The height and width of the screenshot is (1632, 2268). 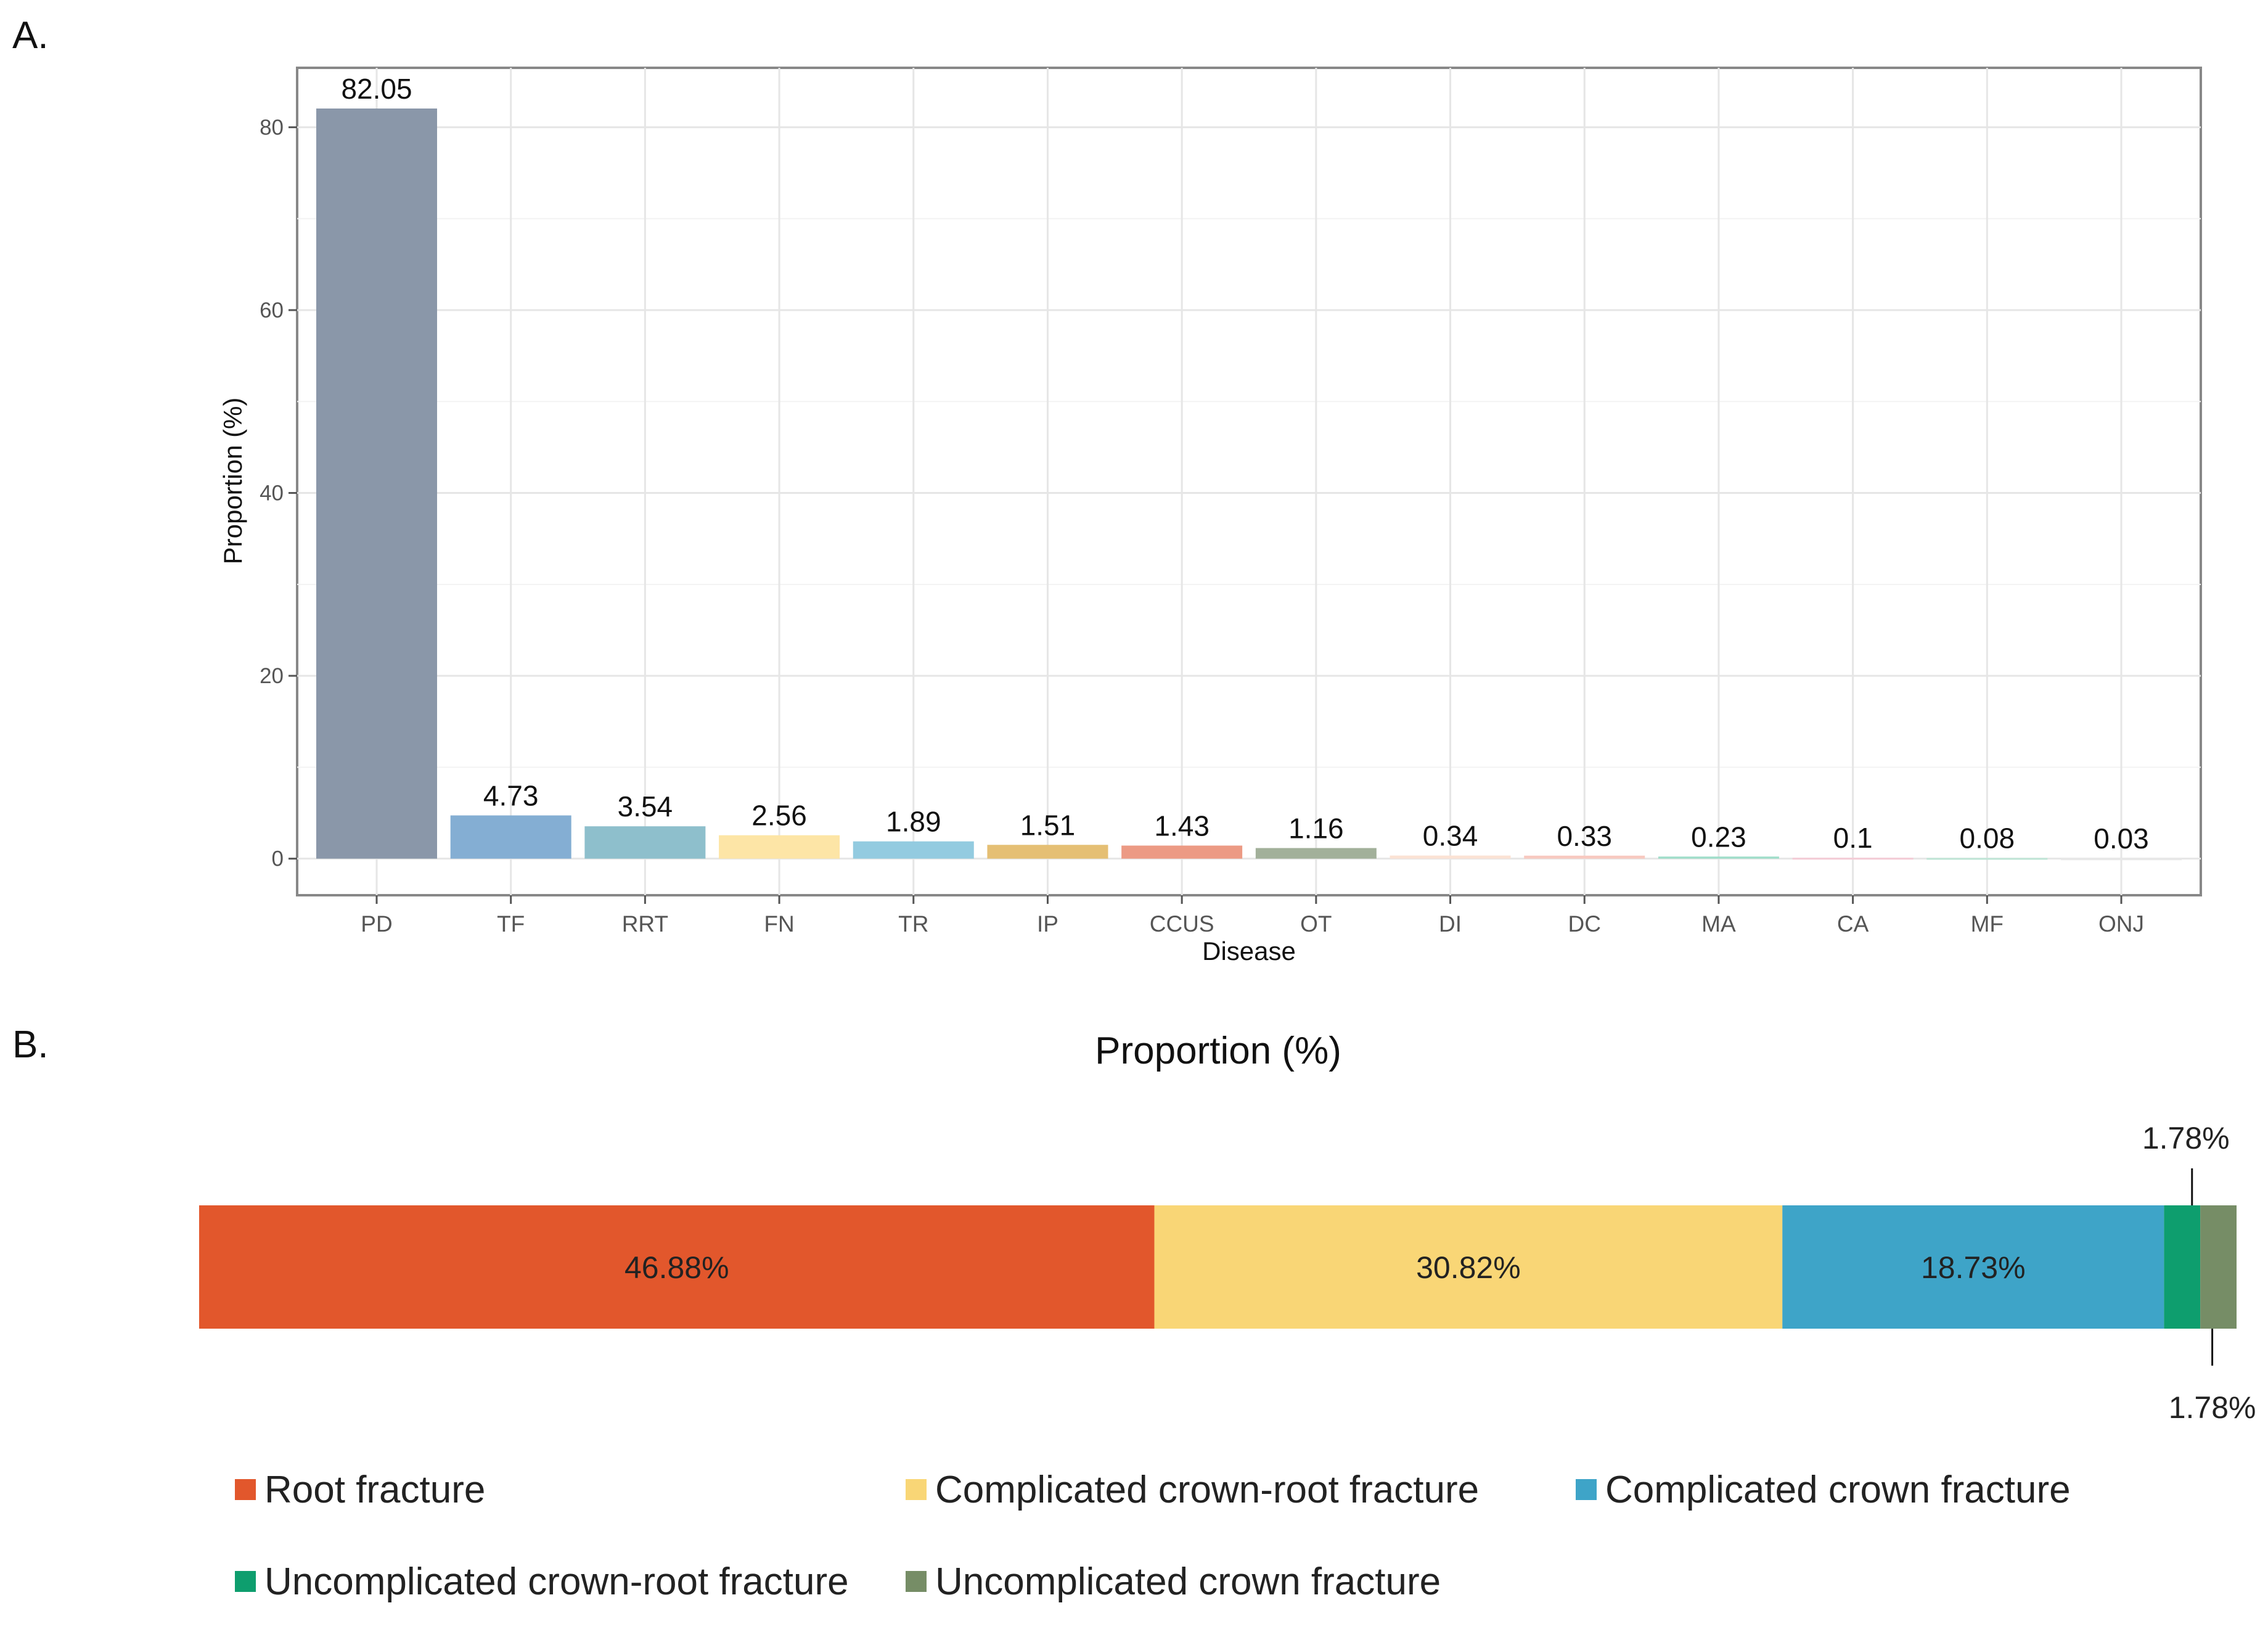 I want to click on bar-ot, so click(x=1316, y=853).